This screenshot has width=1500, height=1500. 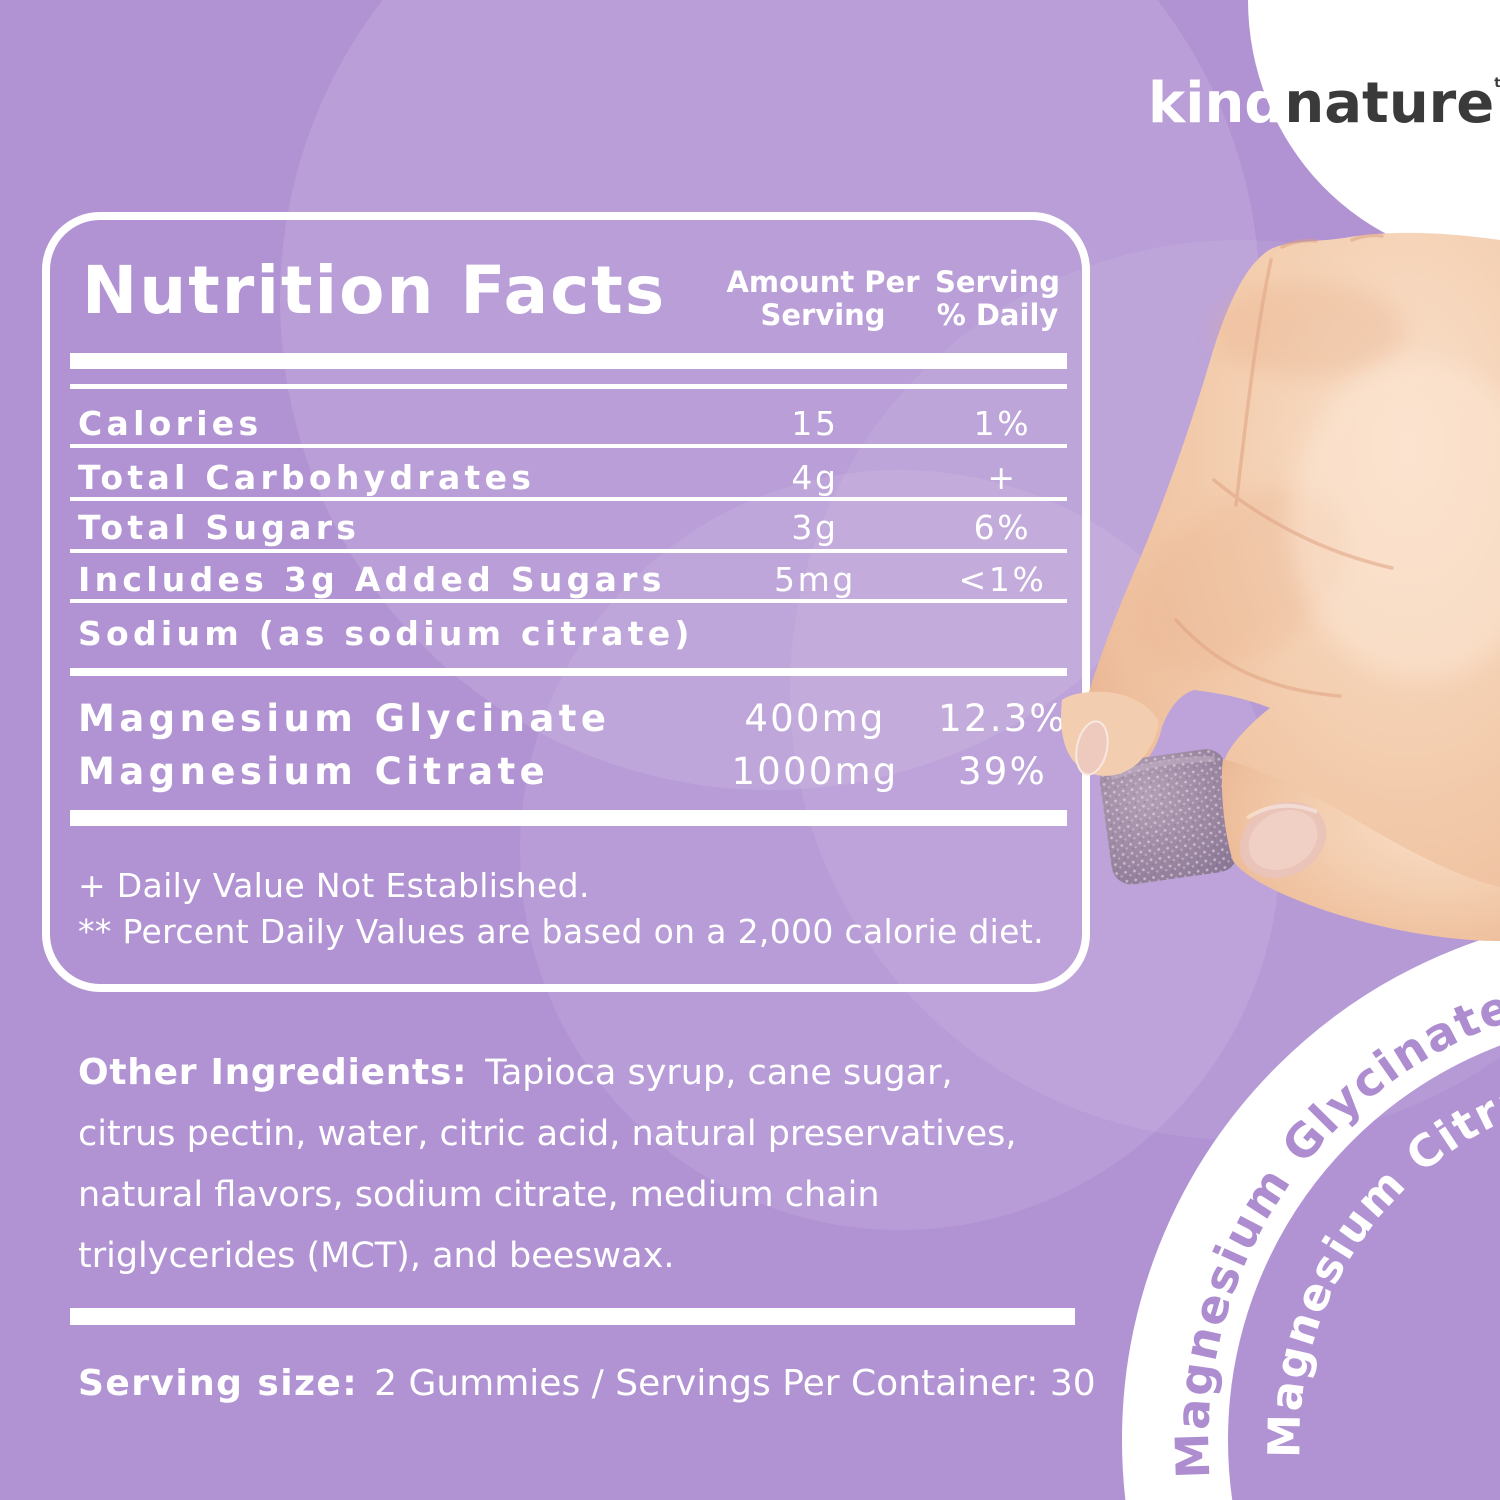 What do you see at coordinates (578, 772) in the screenshot?
I see `table-row-magnesium-citrate: Magnesium Citrate 1000mg 39%` at bounding box center [578, 772].